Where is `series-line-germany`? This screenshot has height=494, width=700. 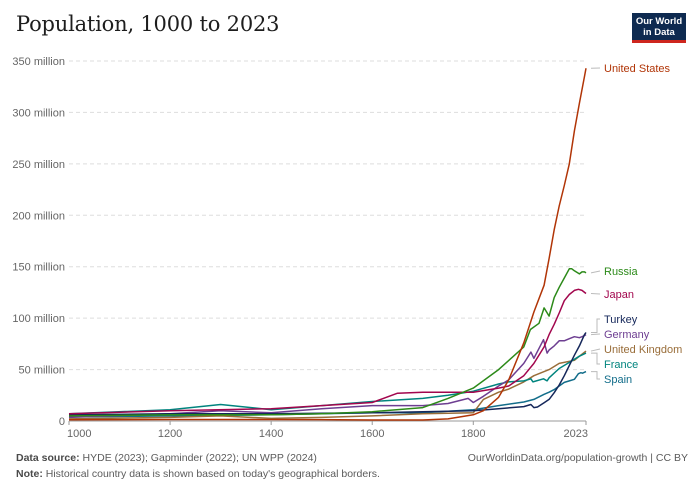
series-line-germany is located at coordinates (327, 376).